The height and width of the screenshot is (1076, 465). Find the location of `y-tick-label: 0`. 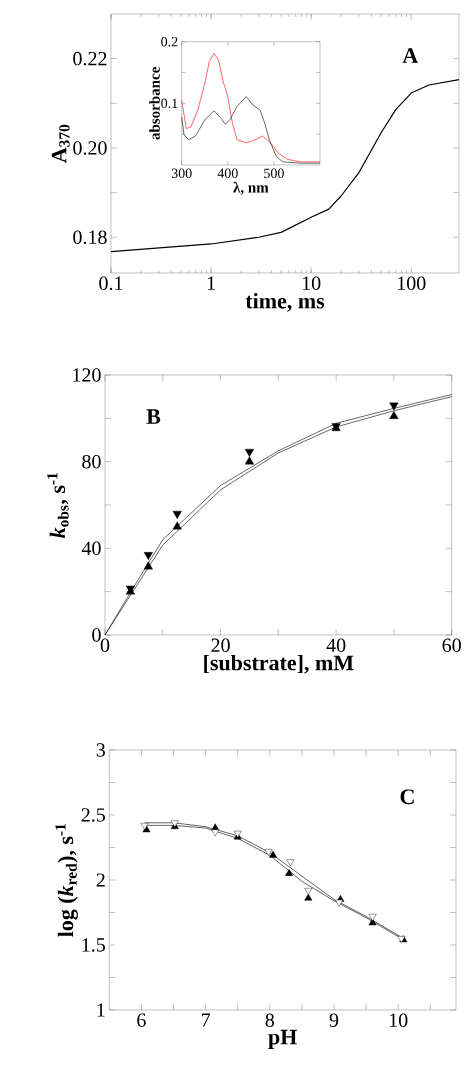

y-tick-label: 0 is located at coordinates (96, 635).